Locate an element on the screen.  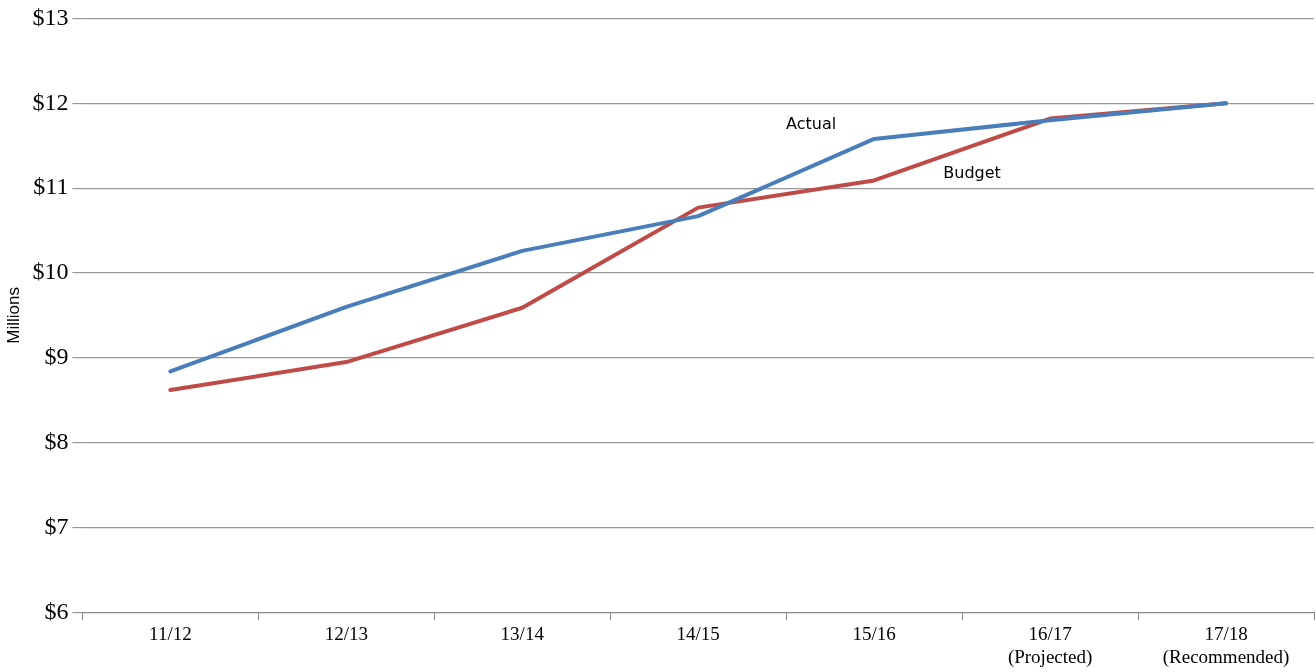
series-label: Budget is located at coordinates (972, 172).